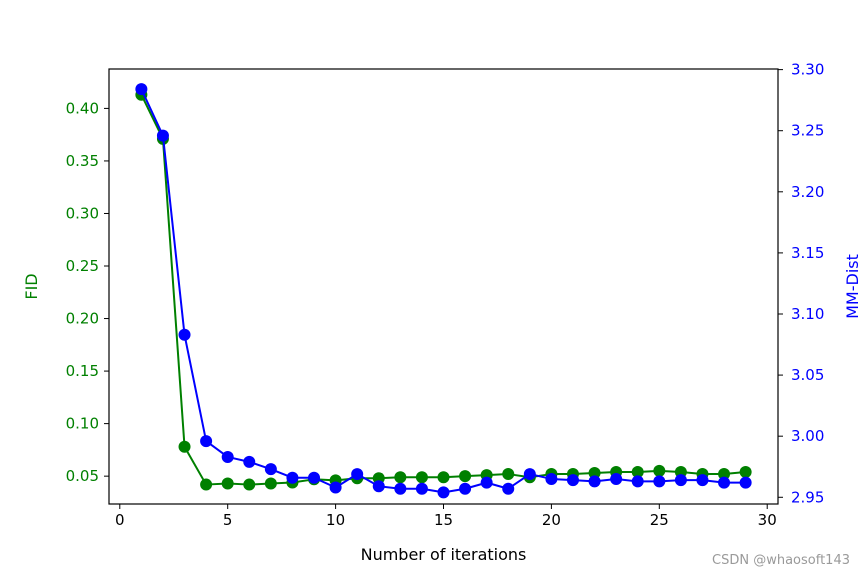 The width and height of the screenshot is (864, 576). I want to click on x-axis-label: Number of iterations, so click(444, 554).